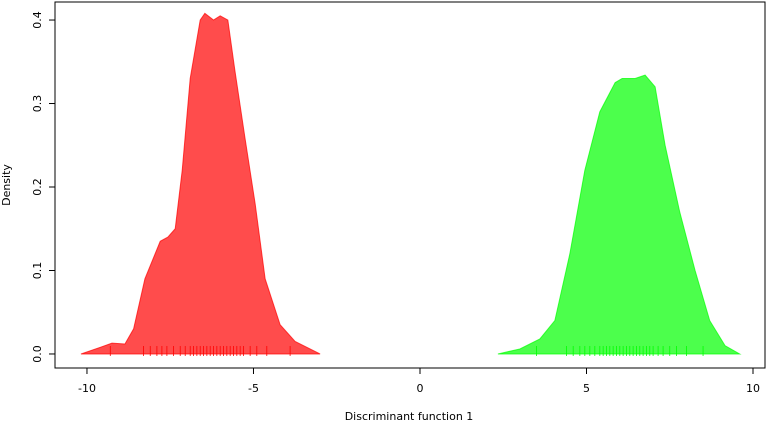 The image size is (767, 423). I want to click on y-tick-label: 0.2, so click(37, 187).